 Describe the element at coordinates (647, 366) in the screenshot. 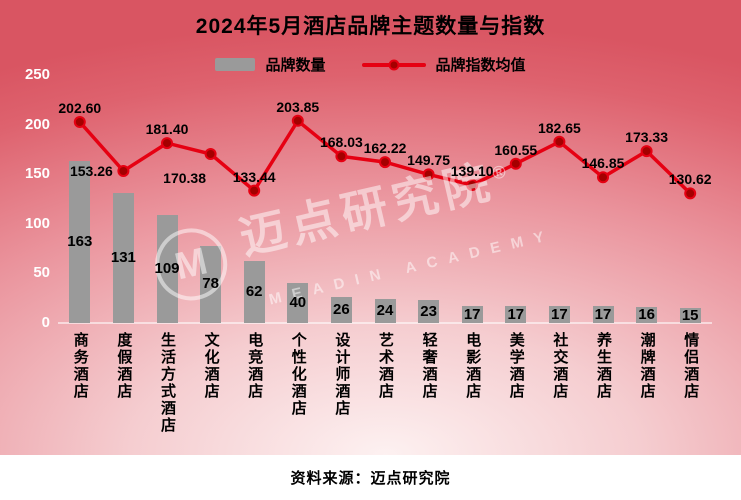

I see `category-label: 潮牌酒店` at that location.